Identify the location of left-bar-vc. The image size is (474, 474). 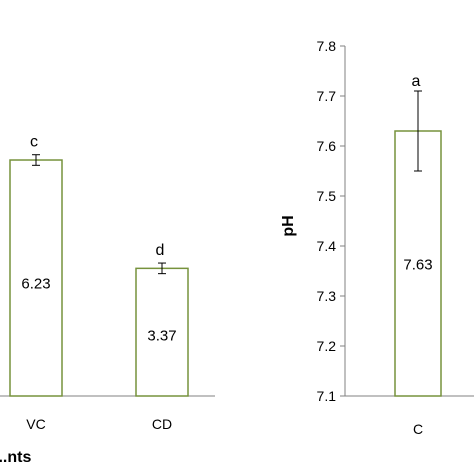
(36, 278).